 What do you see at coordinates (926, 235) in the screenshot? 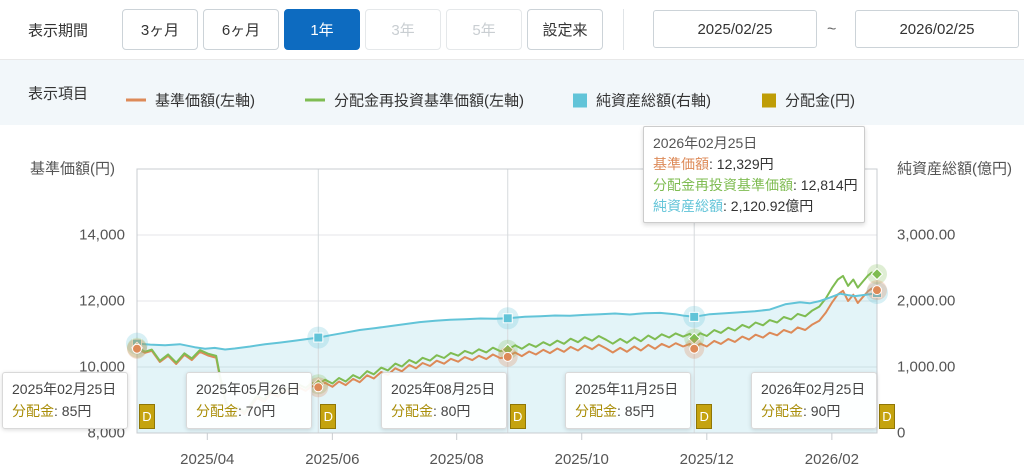
I see `right-axis-tick-label: 3,000.00` at bounding box center [926, 235].